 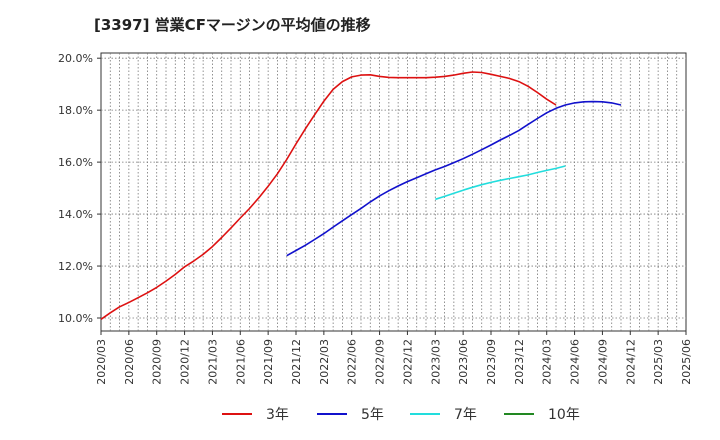 I want to click on x-tick-label: 2022/12, so click(x=407, y=362).